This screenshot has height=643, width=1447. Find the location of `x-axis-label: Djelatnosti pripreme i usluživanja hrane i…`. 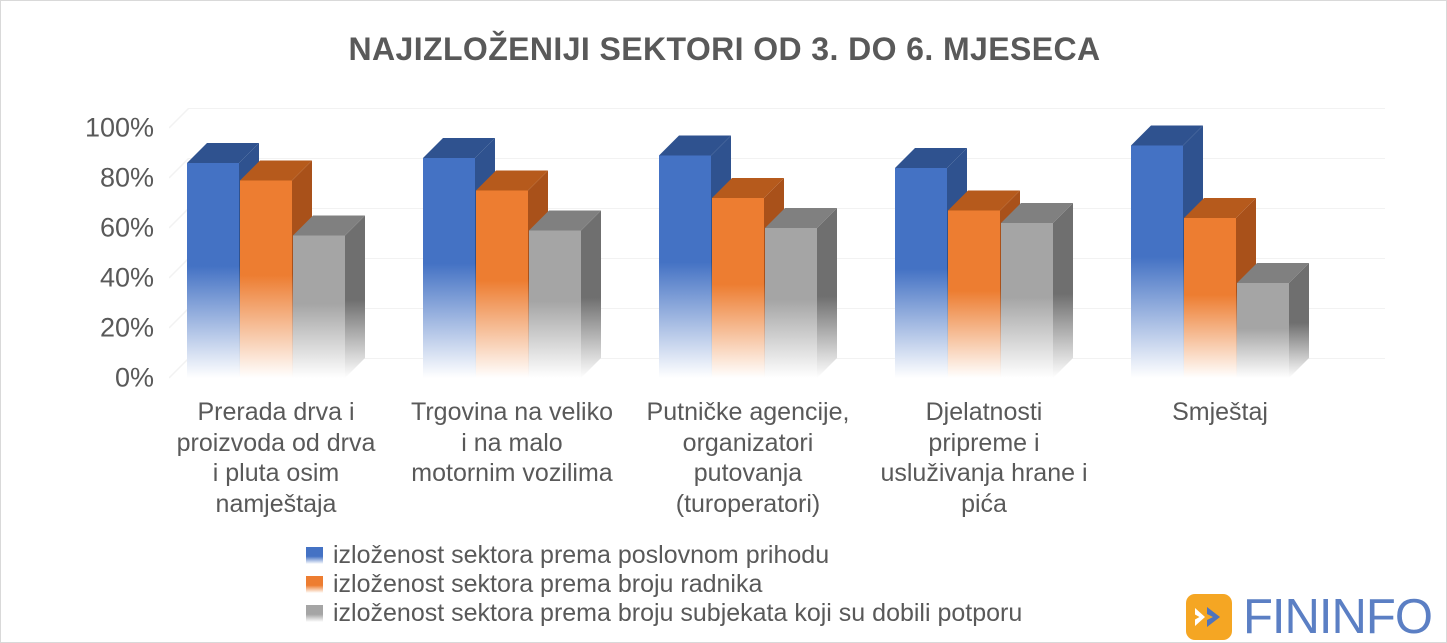

x-axis-label: Djelatnosti pripreme i usluživanja hrane i… is located at coordinates (984, 458).